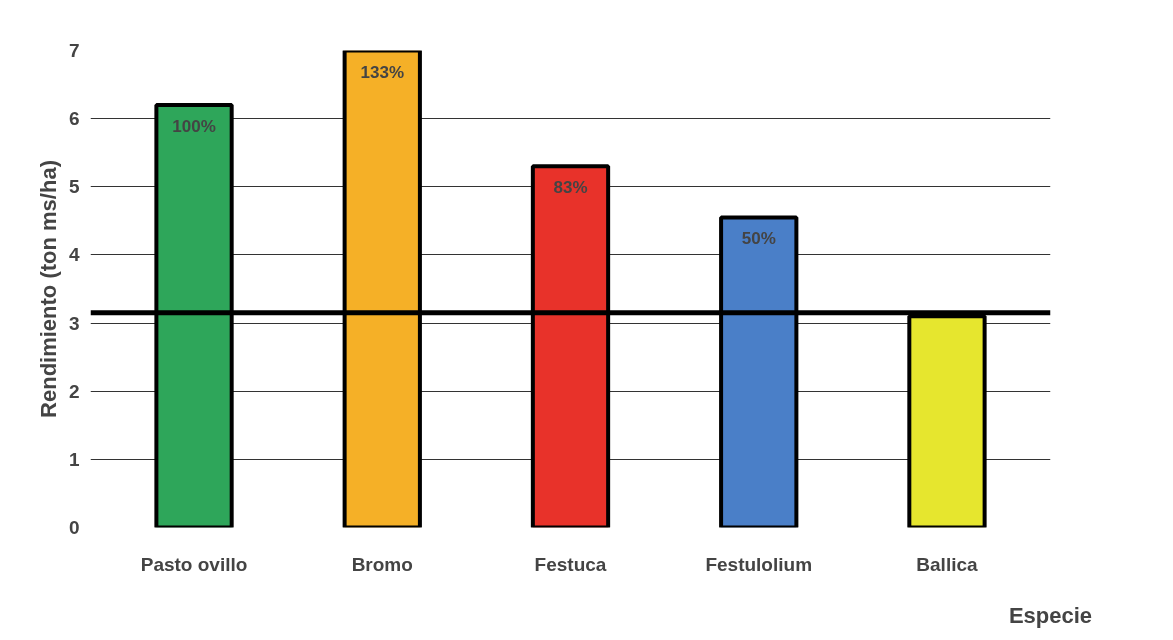 The image size is (1173, 640). I want to click on x-tick-label: Bromo, so click(382, 564).